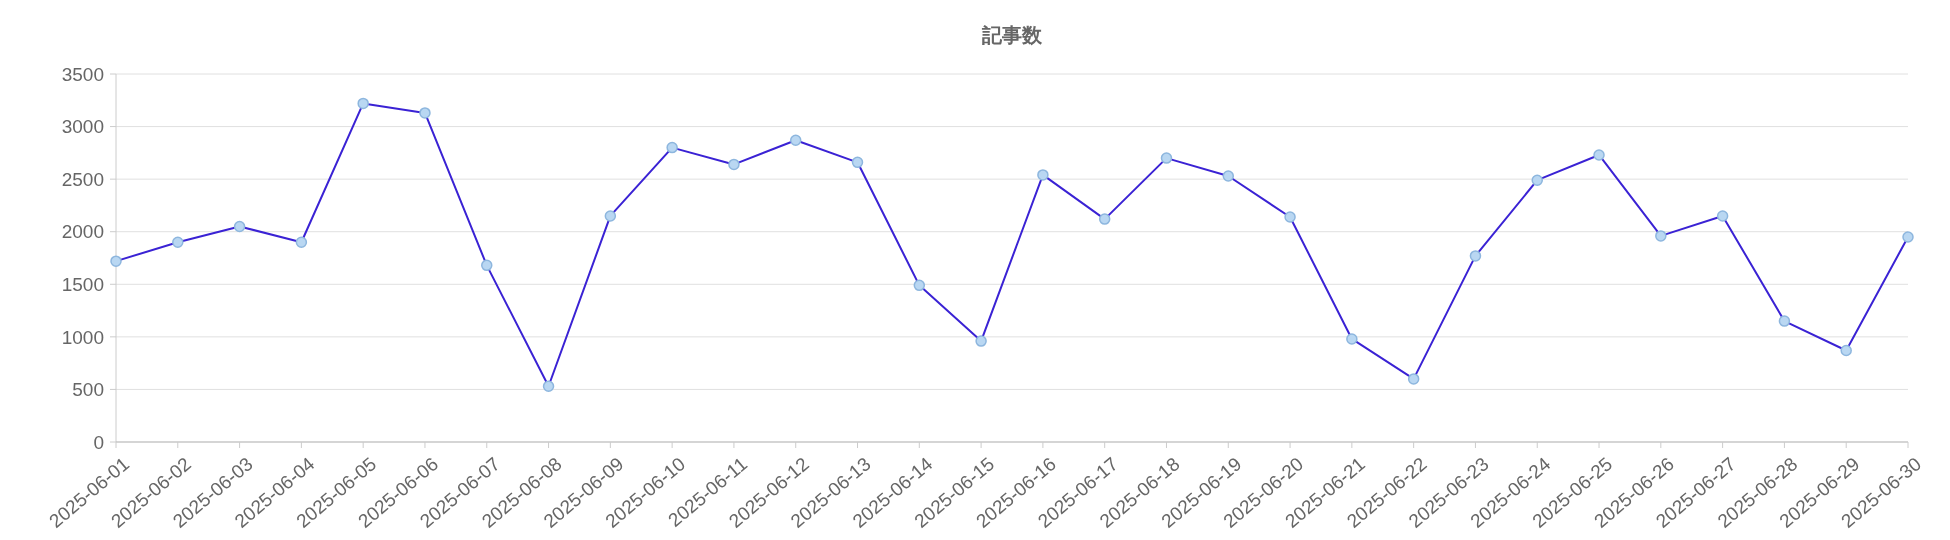  I want to click on y-tick-label: 500, so click(88, 390).